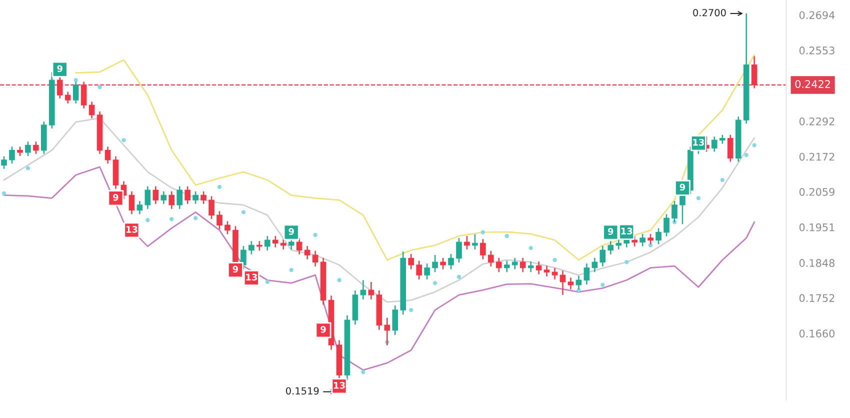 This screenshot has height=418, width=850. What do you see at coordinates (816, 156) in the screenshot?
I see `y-tick-label: 0.2172` at bounding box center [816, 156].